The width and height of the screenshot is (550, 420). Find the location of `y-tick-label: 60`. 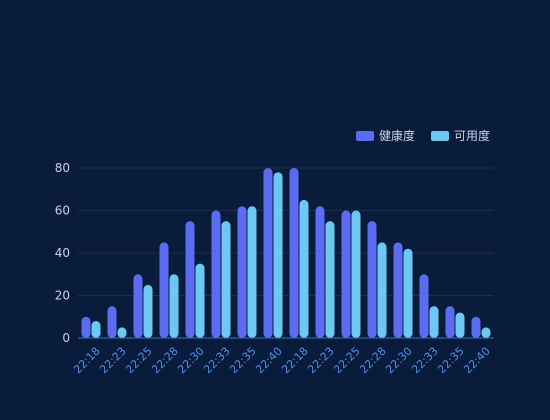

y-tick-label: 60 is located at coordinates (62, 211).